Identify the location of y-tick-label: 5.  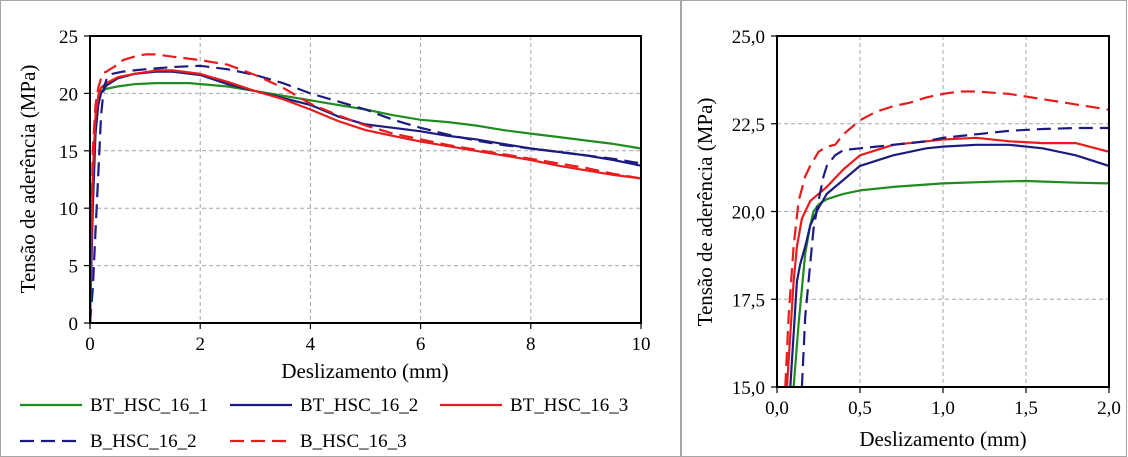
(74, 267).